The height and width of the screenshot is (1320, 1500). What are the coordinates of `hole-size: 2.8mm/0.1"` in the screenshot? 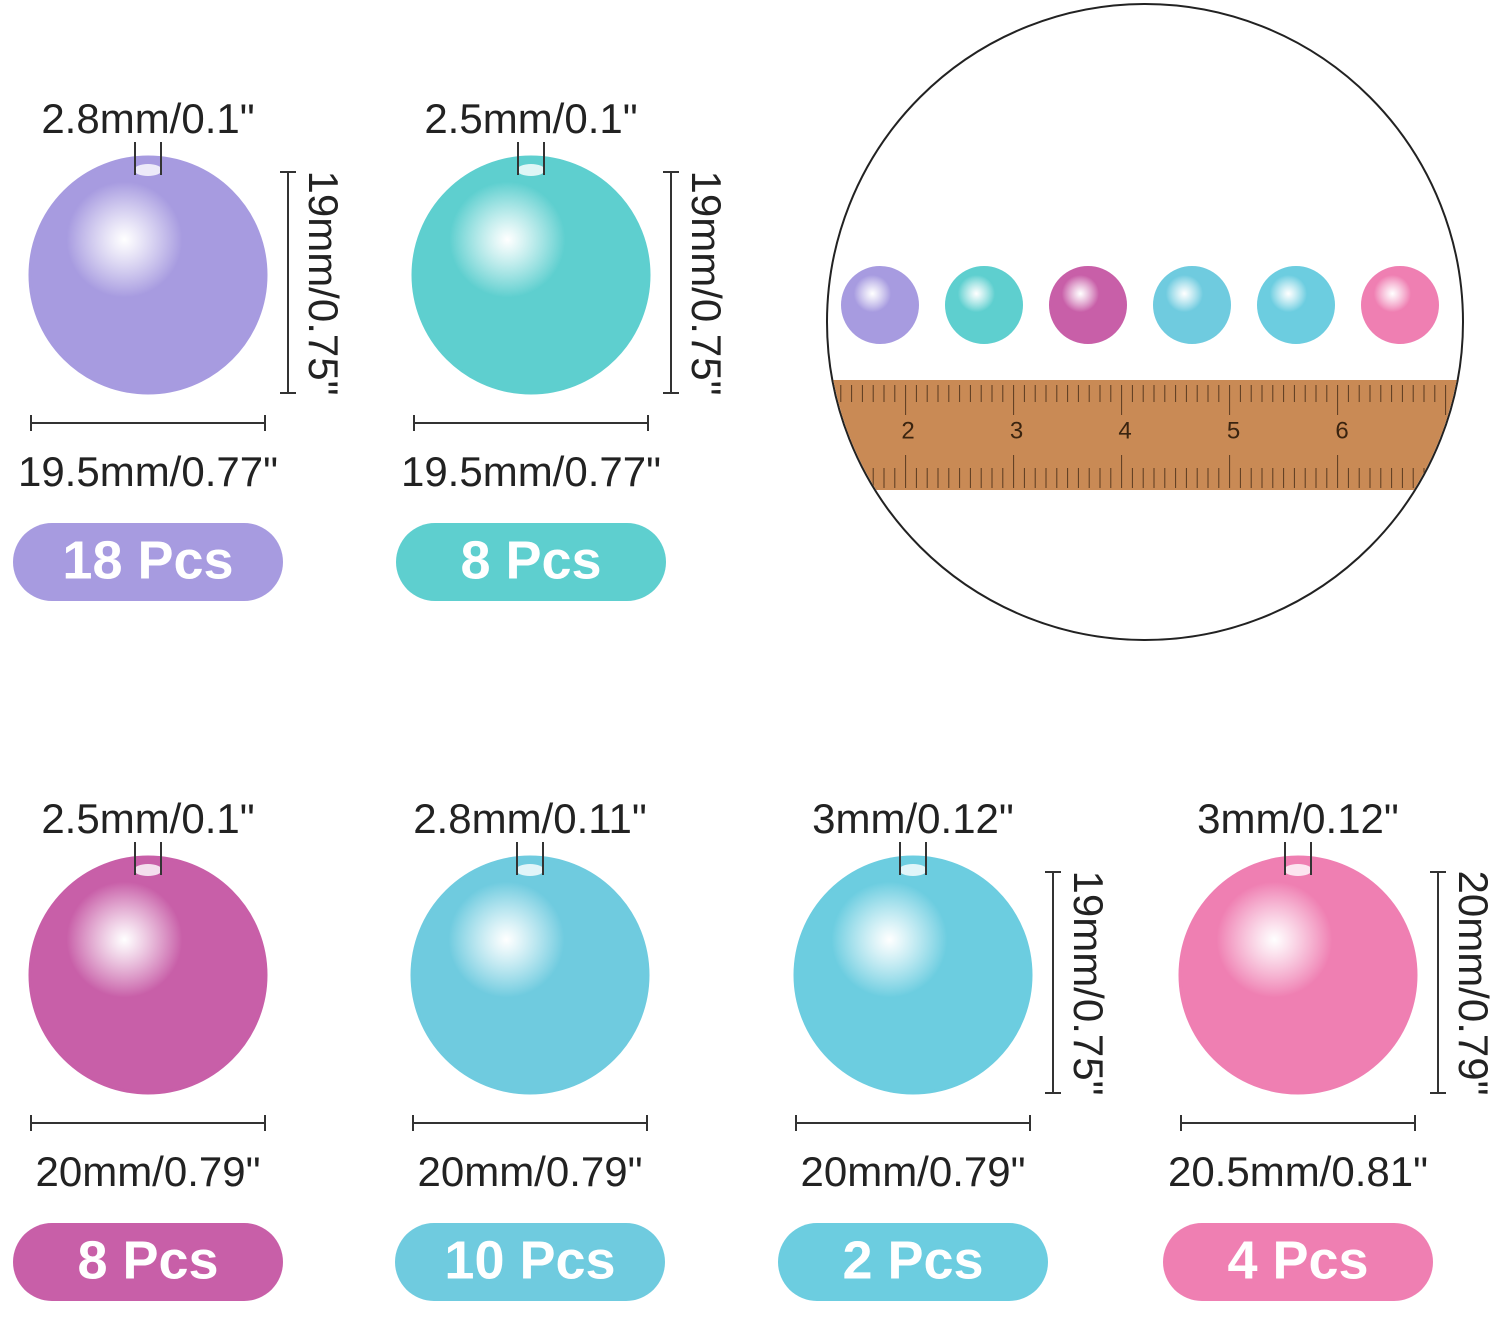 It's located at (147, 118).